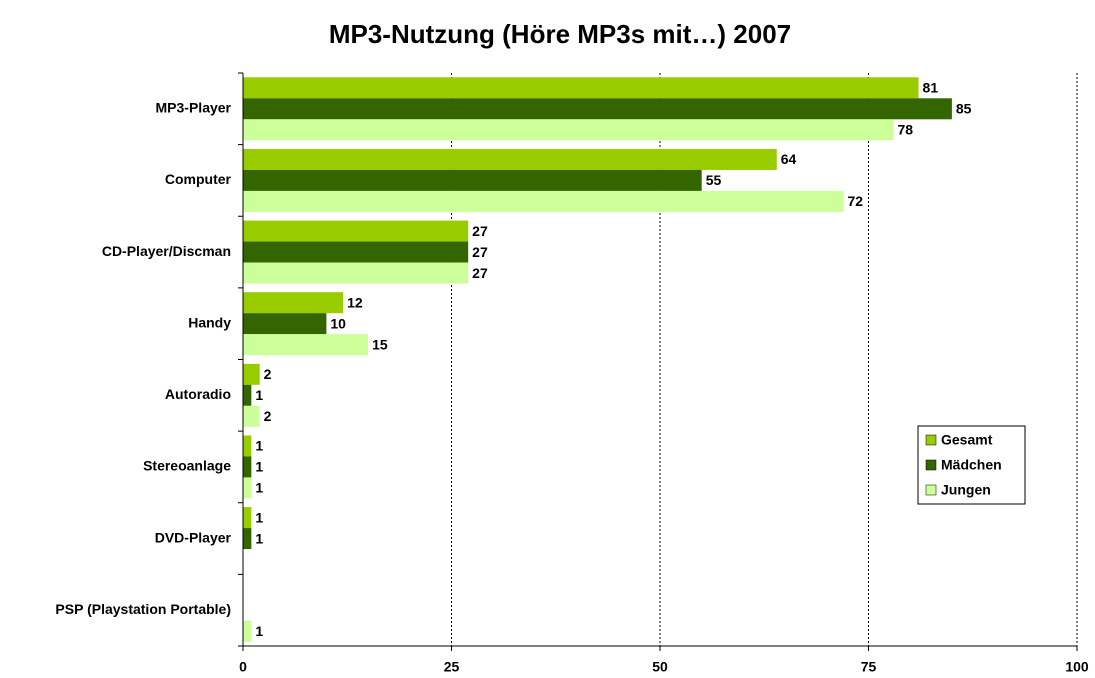 The height and width of the screenshot is (678, 1095). I want to click on value-label: 78, so click(906, 130).